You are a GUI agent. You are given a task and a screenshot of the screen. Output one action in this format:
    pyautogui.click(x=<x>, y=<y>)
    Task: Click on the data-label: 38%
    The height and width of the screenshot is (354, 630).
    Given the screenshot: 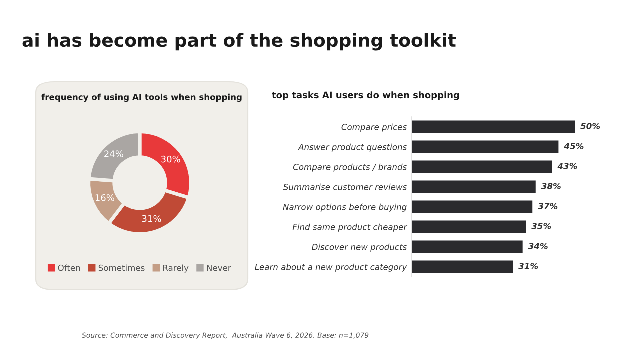 What is the action you would take?
    pyautogui.click(x=551, y=186)
    